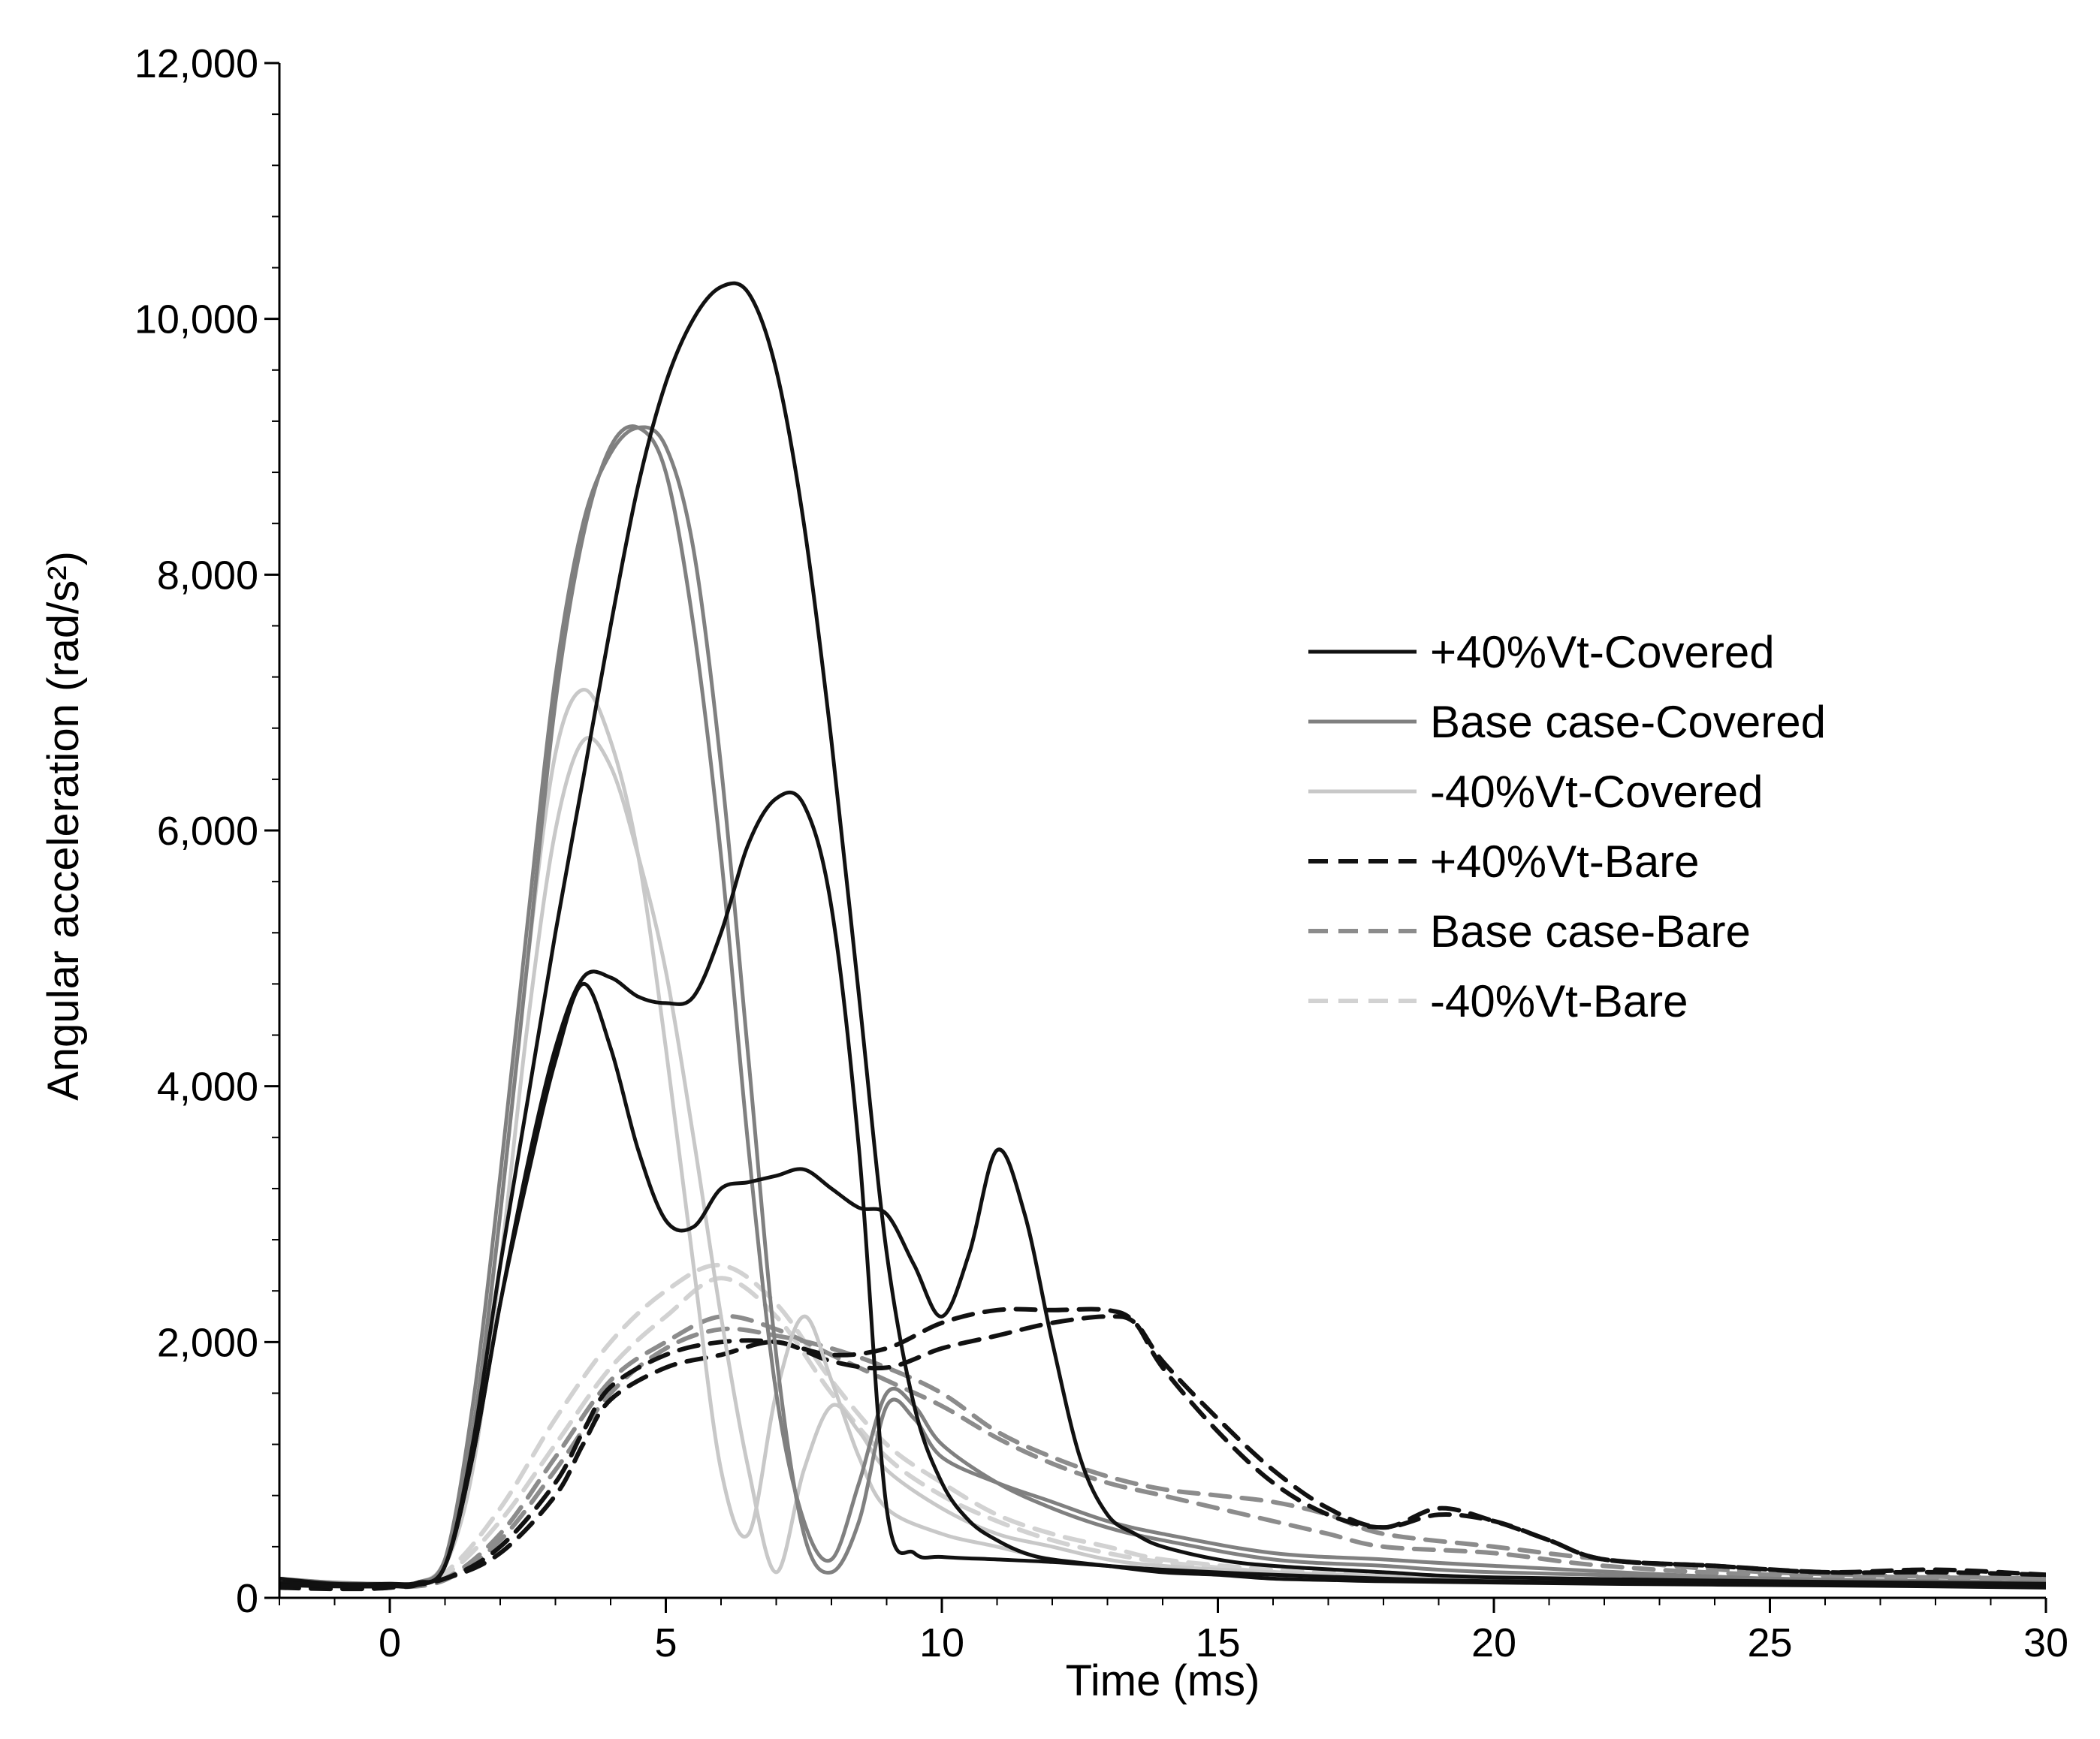  I want to click on legend-label-3: +40%Vt-Bare, so click(1565, 862).